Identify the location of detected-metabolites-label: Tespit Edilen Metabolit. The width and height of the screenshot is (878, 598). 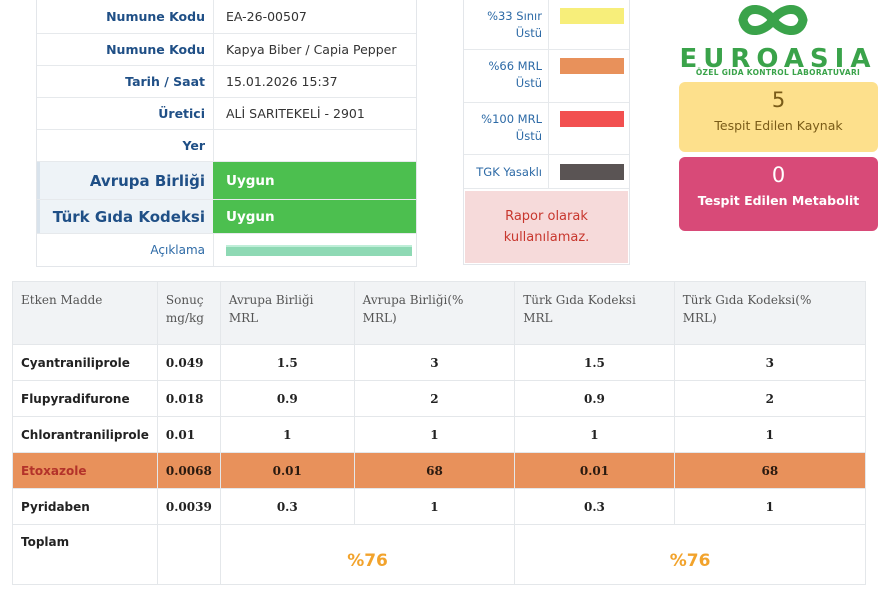
(778, 200).